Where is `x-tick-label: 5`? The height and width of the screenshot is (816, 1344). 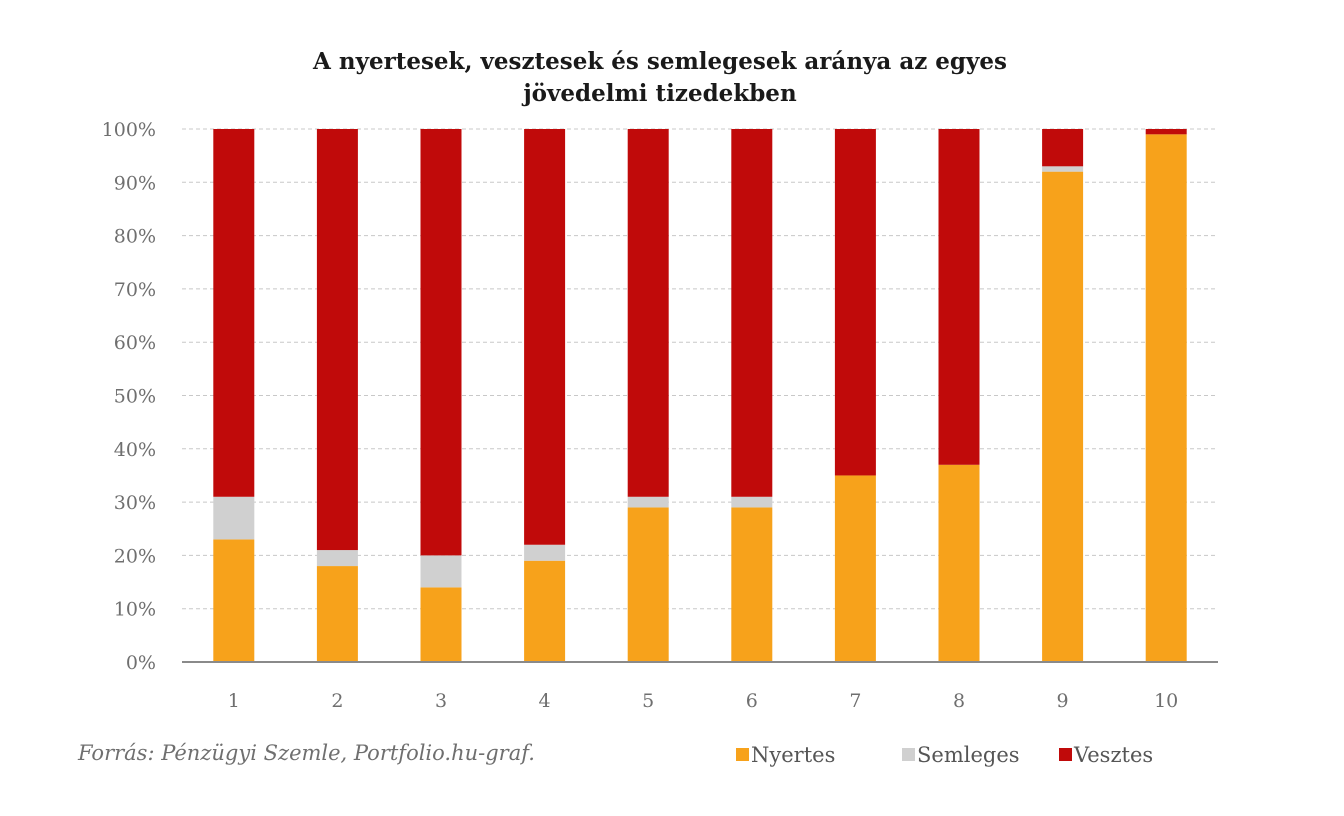 x-tick-label: 5 is located at coordinates (648, 701).